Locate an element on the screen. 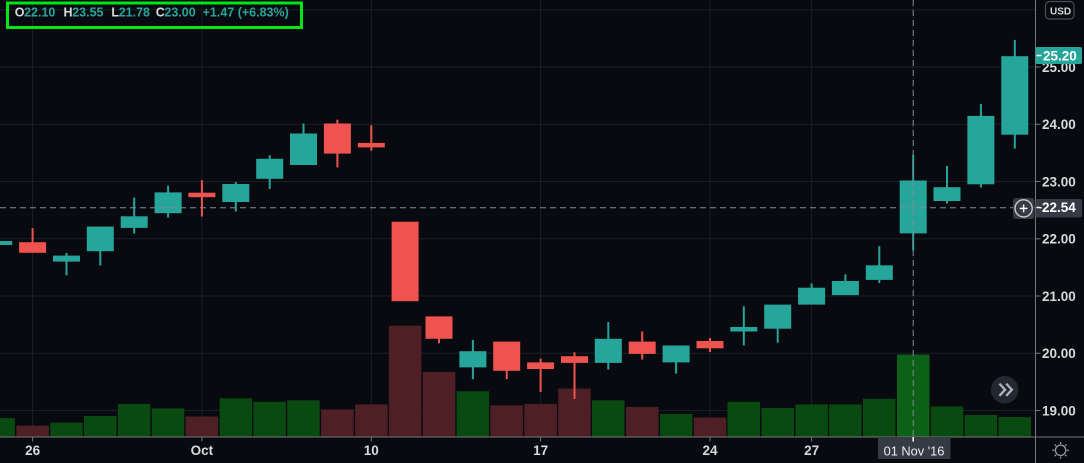  svg-text: 22.10 is located at coordinates (39, 13).